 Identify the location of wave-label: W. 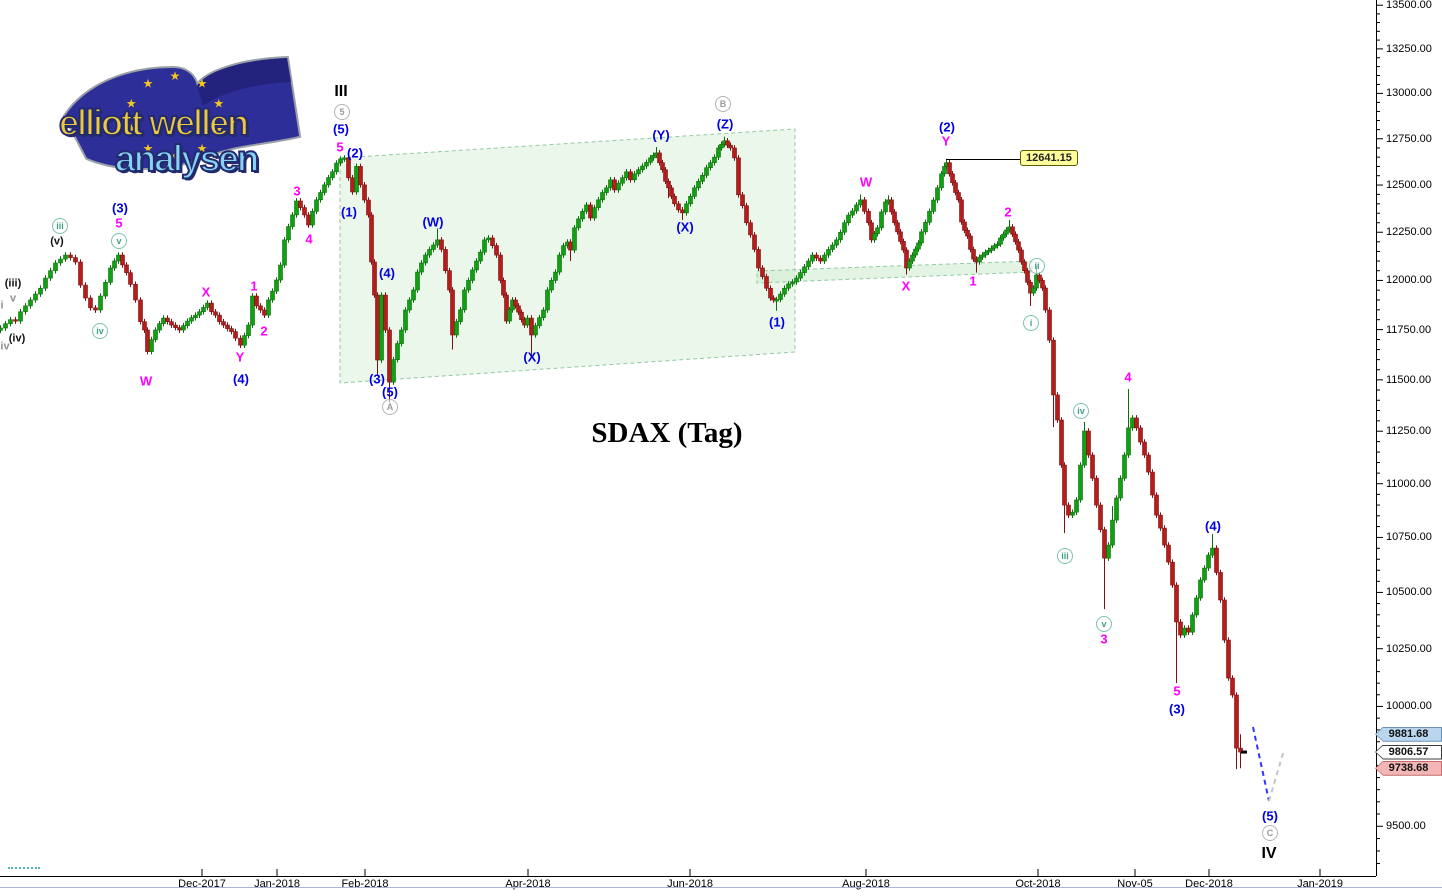
(866, 182).